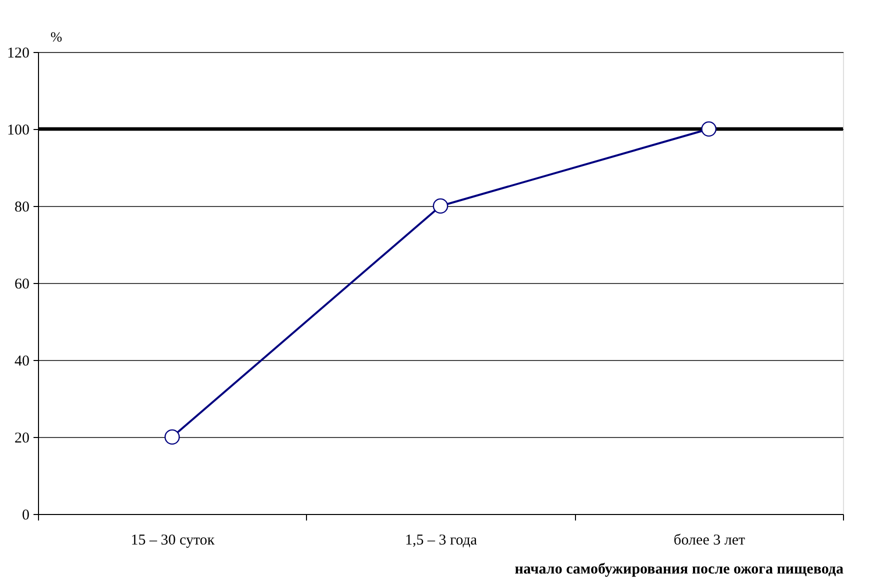 This screenshot has width=870, height=579. Describe the element at coordinates (18, 54) in the screenshot. I see `y-tick-label: 120` at that location.